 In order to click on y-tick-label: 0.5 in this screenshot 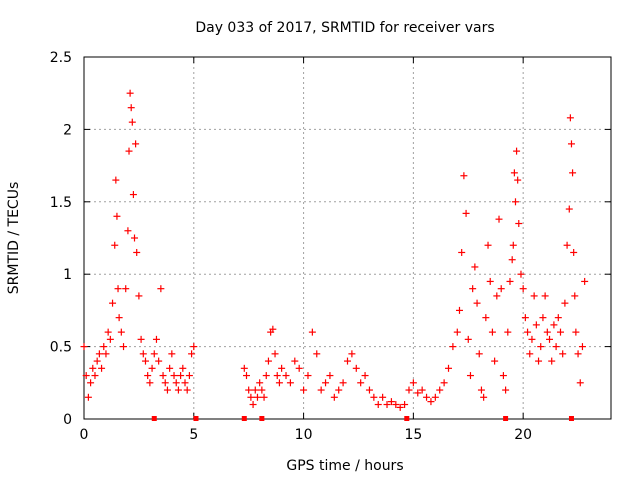, I will do `click(61, 348)`.